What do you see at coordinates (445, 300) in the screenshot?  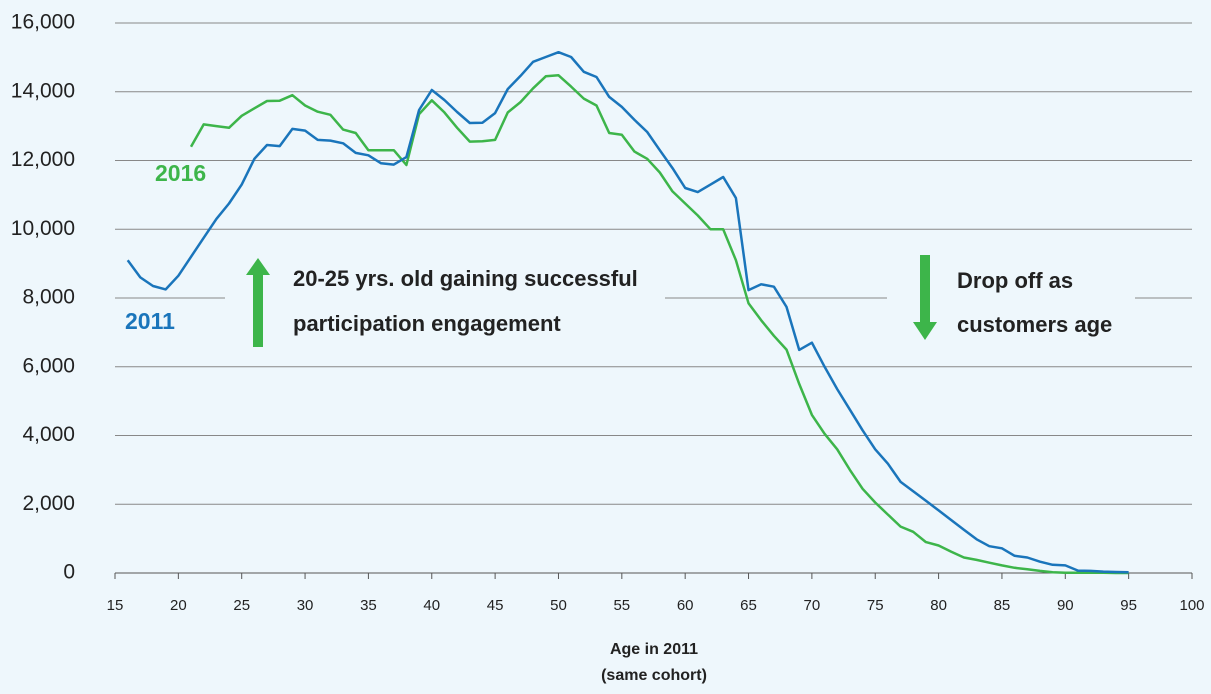 I see `annotation-box` at bounding box center [445, 300].